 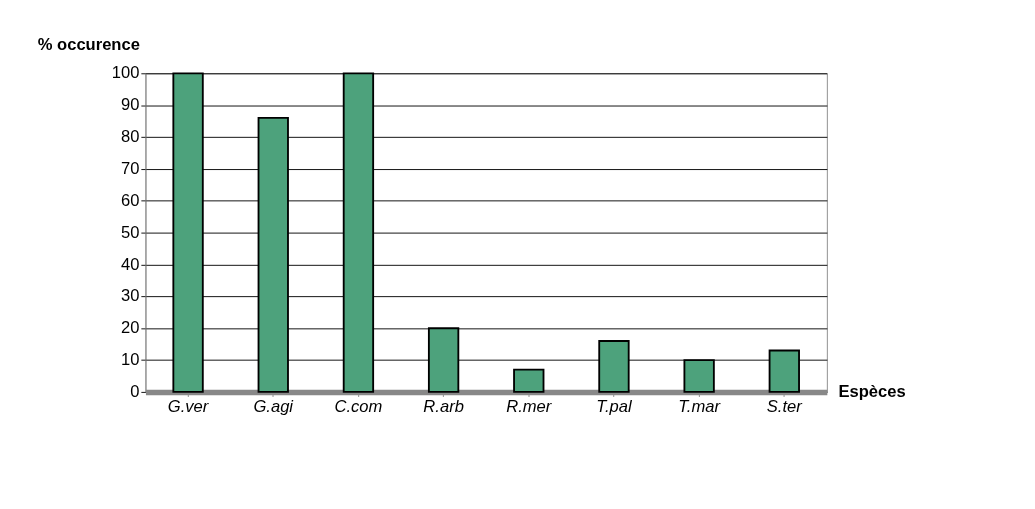 I want to click on y-tick-label: 90, so click(x=130, y=105).